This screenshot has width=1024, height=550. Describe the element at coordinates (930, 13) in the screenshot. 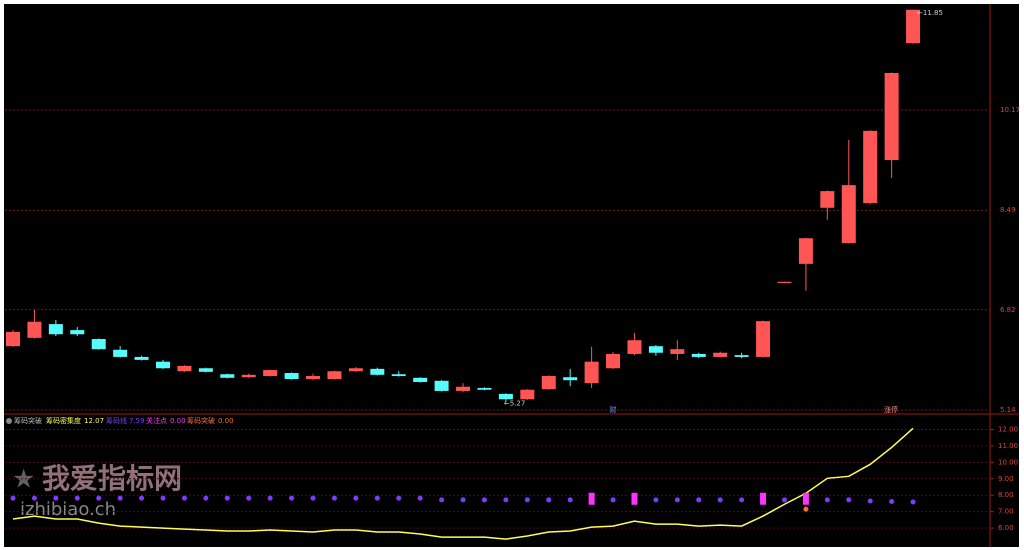

I see `high-label: ←11.85` at that location.